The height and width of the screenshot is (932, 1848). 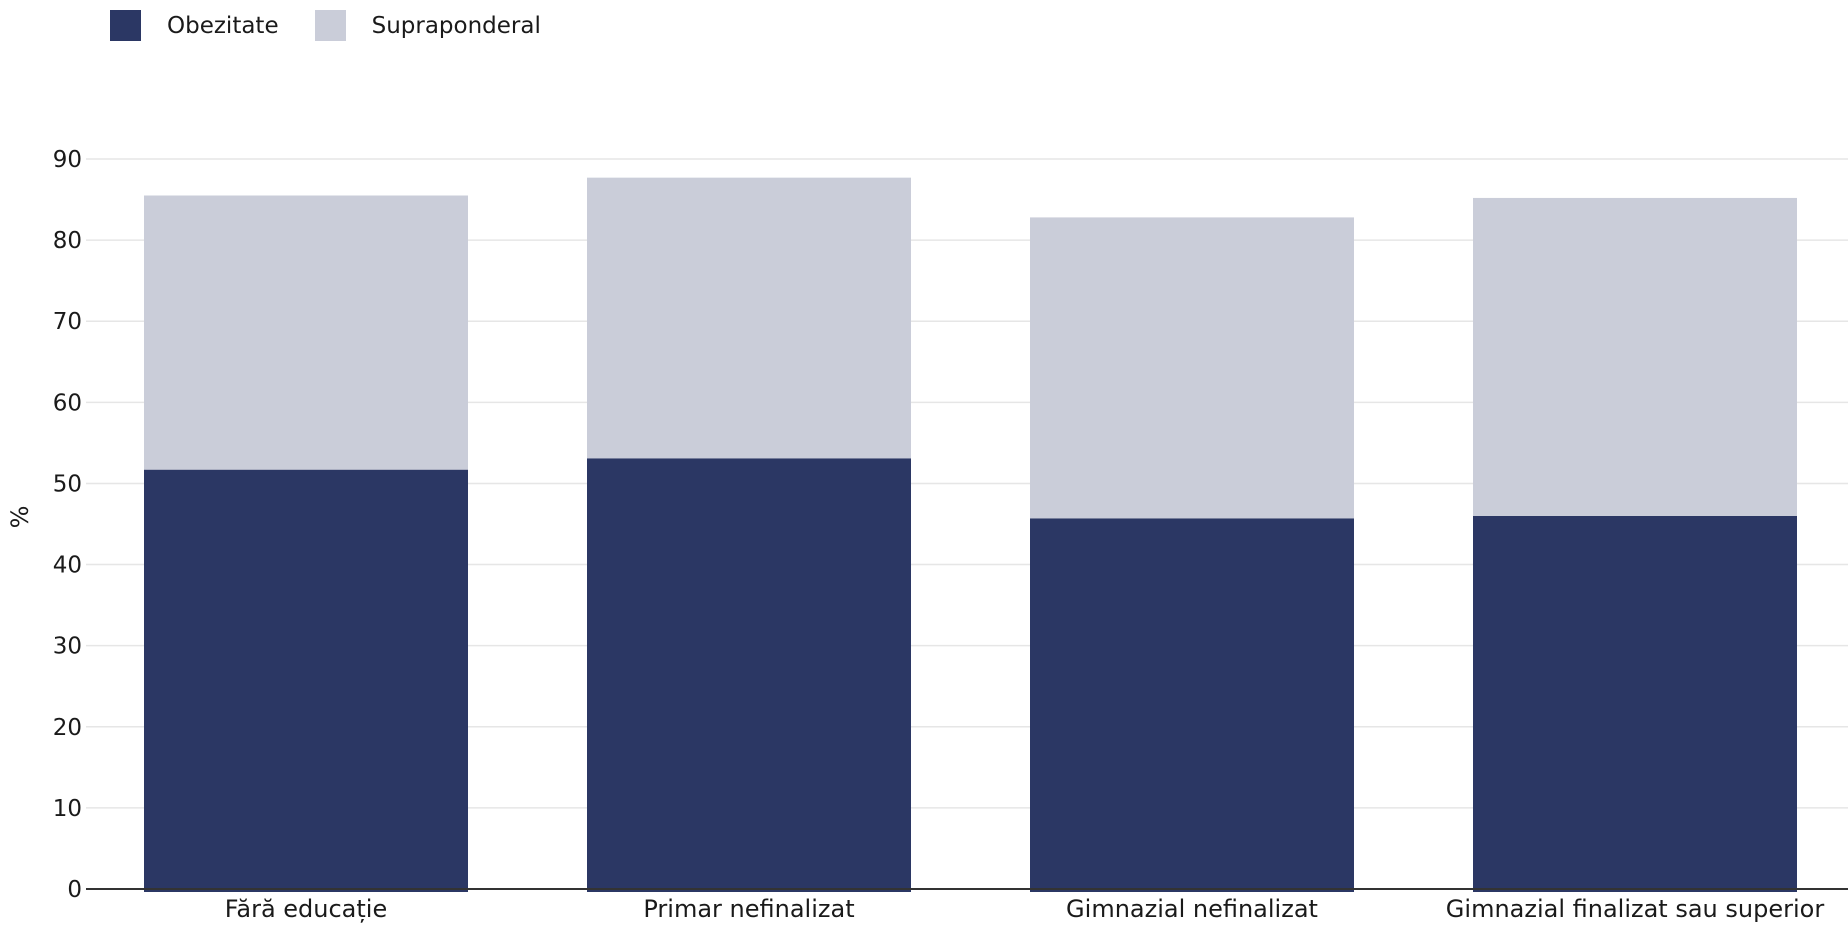 I want to click on legend-item-supraponderal: Supraponderal, so click(x=427, y=25).